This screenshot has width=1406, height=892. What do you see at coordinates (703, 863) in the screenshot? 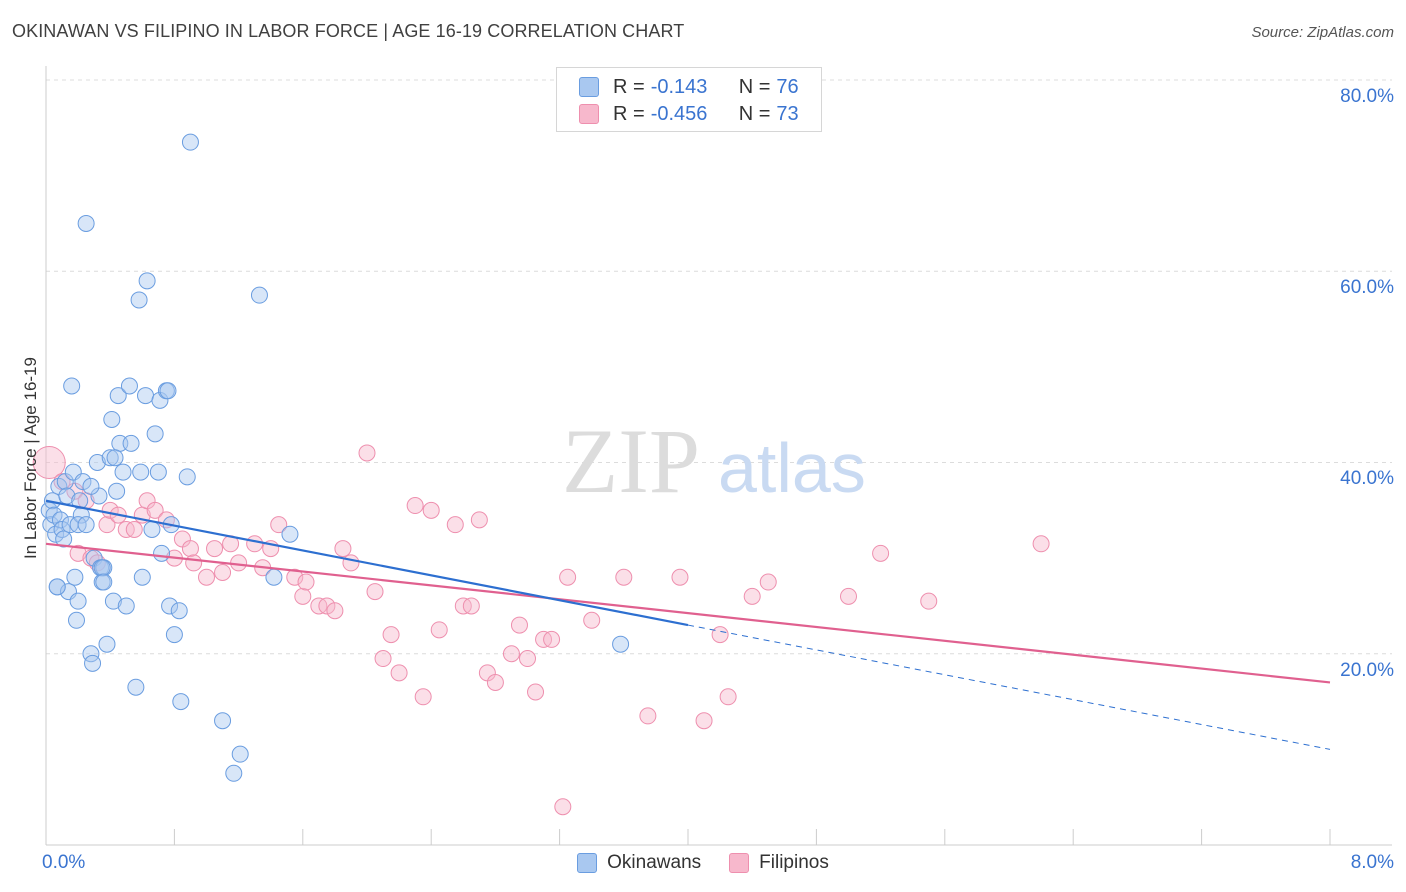
I see `series-legend: Okinawans Filipinos` at bounding box center [703, 863].